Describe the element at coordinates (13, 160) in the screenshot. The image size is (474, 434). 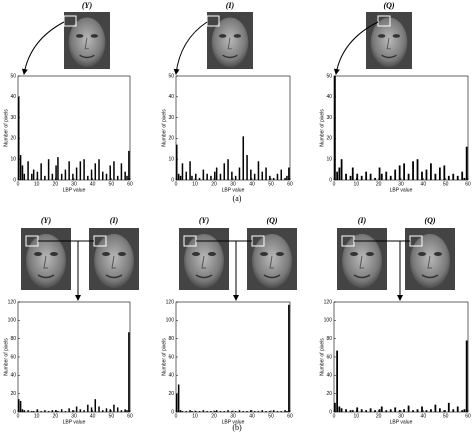
I see `y-tick-label: 10` at that location.